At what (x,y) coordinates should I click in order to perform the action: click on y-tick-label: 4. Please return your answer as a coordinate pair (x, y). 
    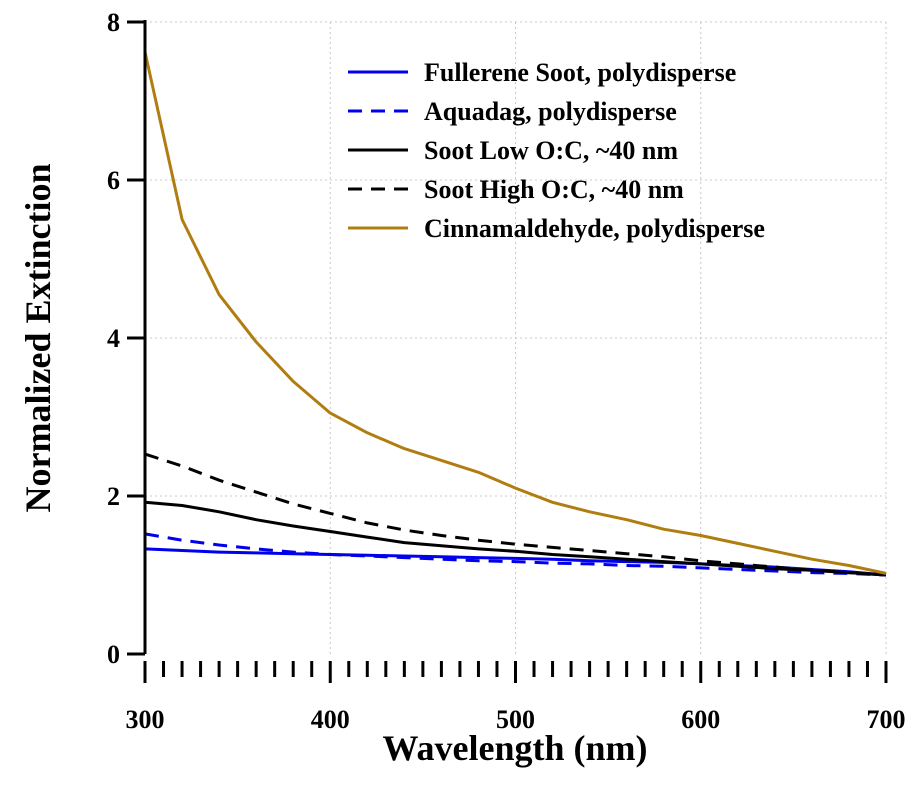
    Looking at the image, I should click on (113, 338).